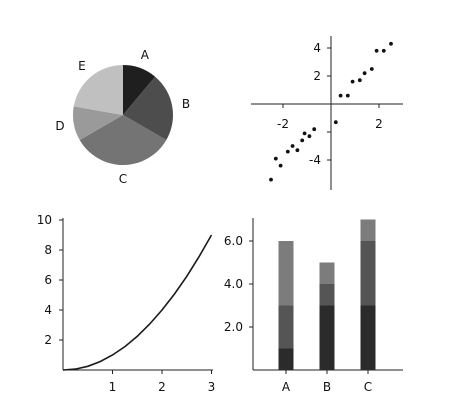 The height and width of the screenshot is (417, 471). What do you see at coordinates (233, 327) in the screenshot?
I see `bar-y-tick-label: 2.0` at bounding box center [233, 327].